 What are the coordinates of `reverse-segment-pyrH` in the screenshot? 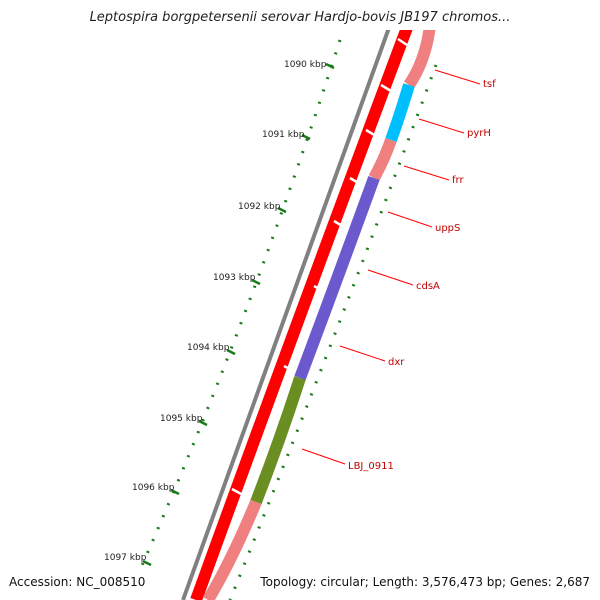 It's located at (400, 113).